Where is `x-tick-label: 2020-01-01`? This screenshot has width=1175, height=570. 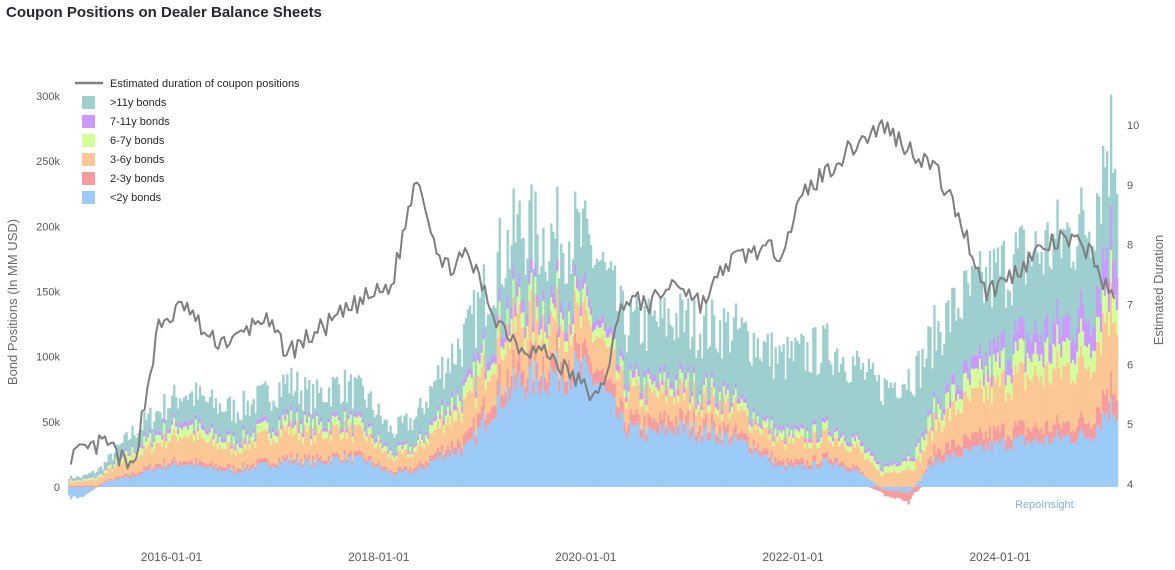 x-tick-label: 2020-01-01 is located at coordinates (586, 557).